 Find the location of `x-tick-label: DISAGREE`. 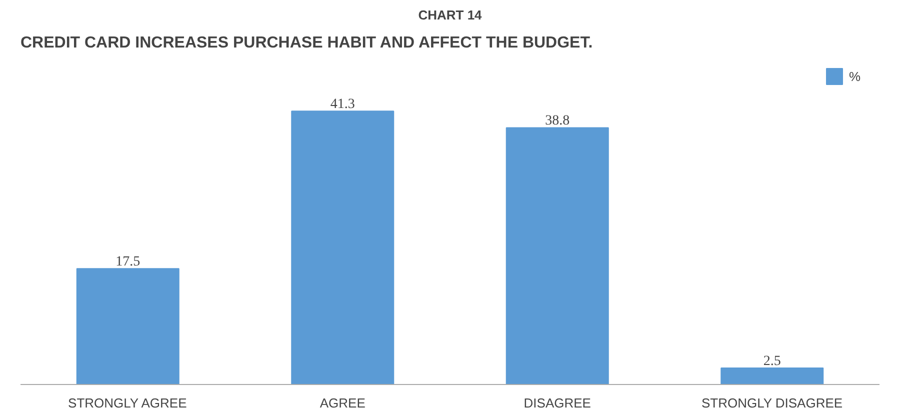

x-tick-label: DISAGREE is located at coordinates (558, 403).